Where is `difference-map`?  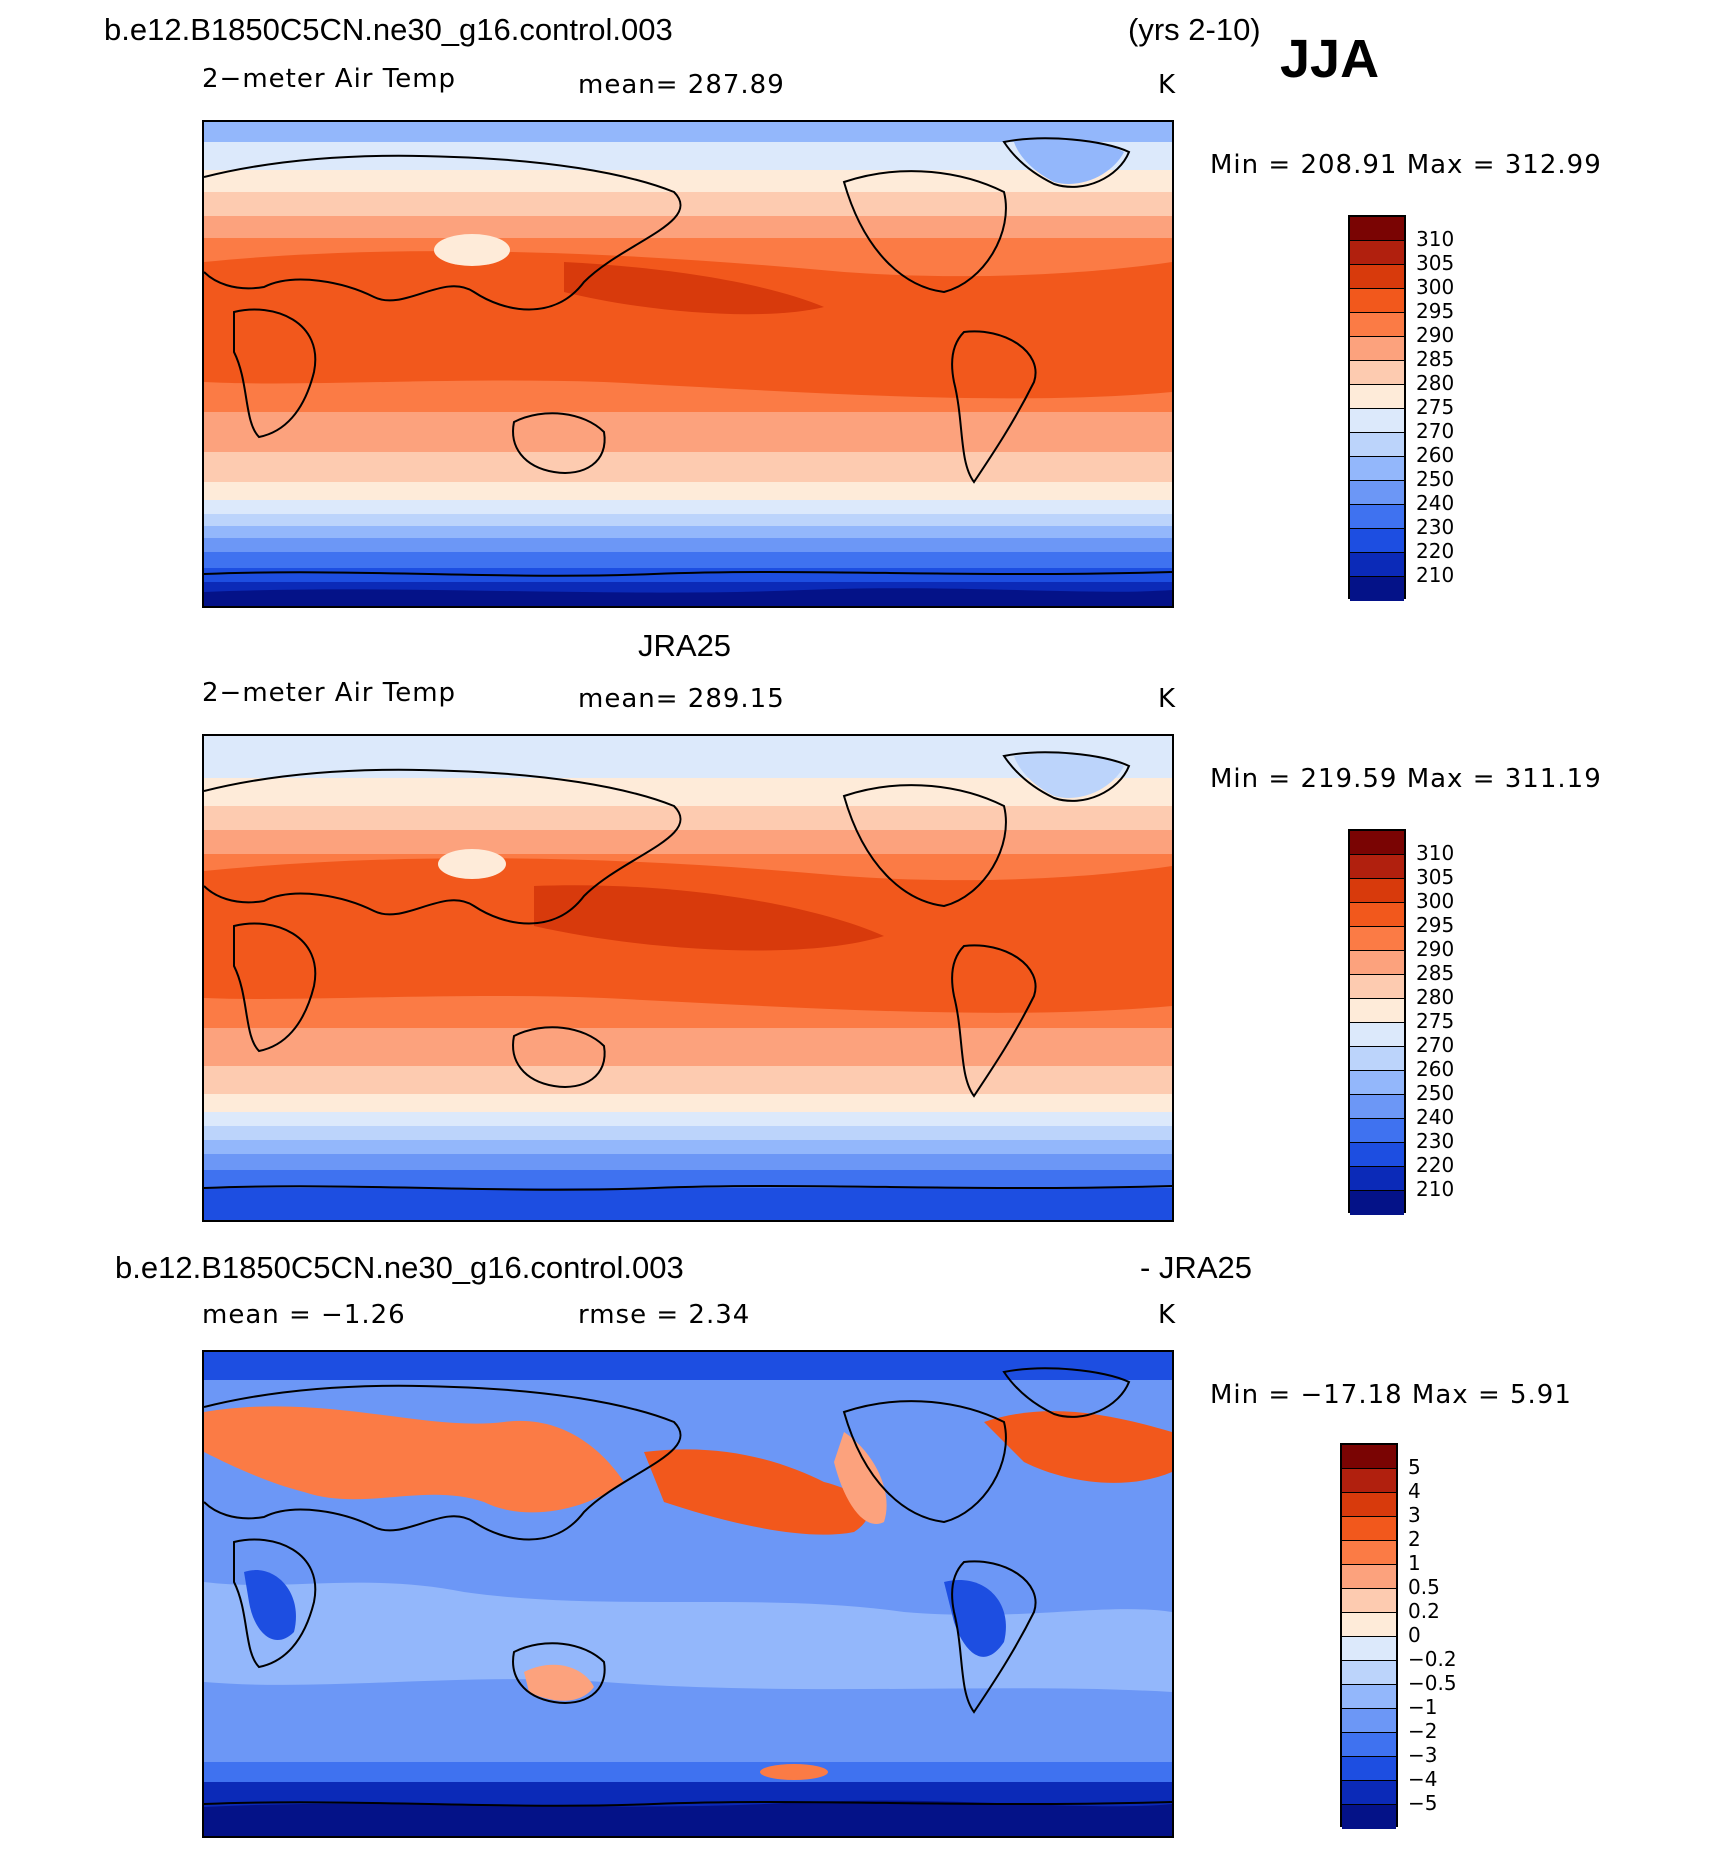
difference-map is located at coordinates (688, 1594).